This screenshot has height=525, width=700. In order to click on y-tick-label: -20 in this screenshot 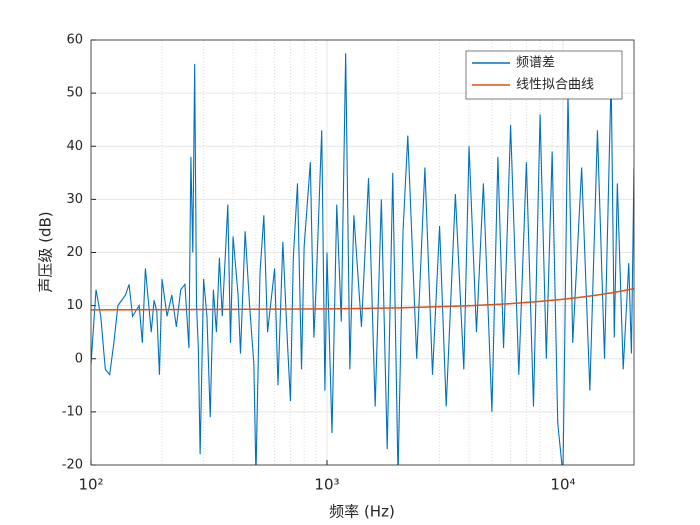, I will do `click(72, 465)`.